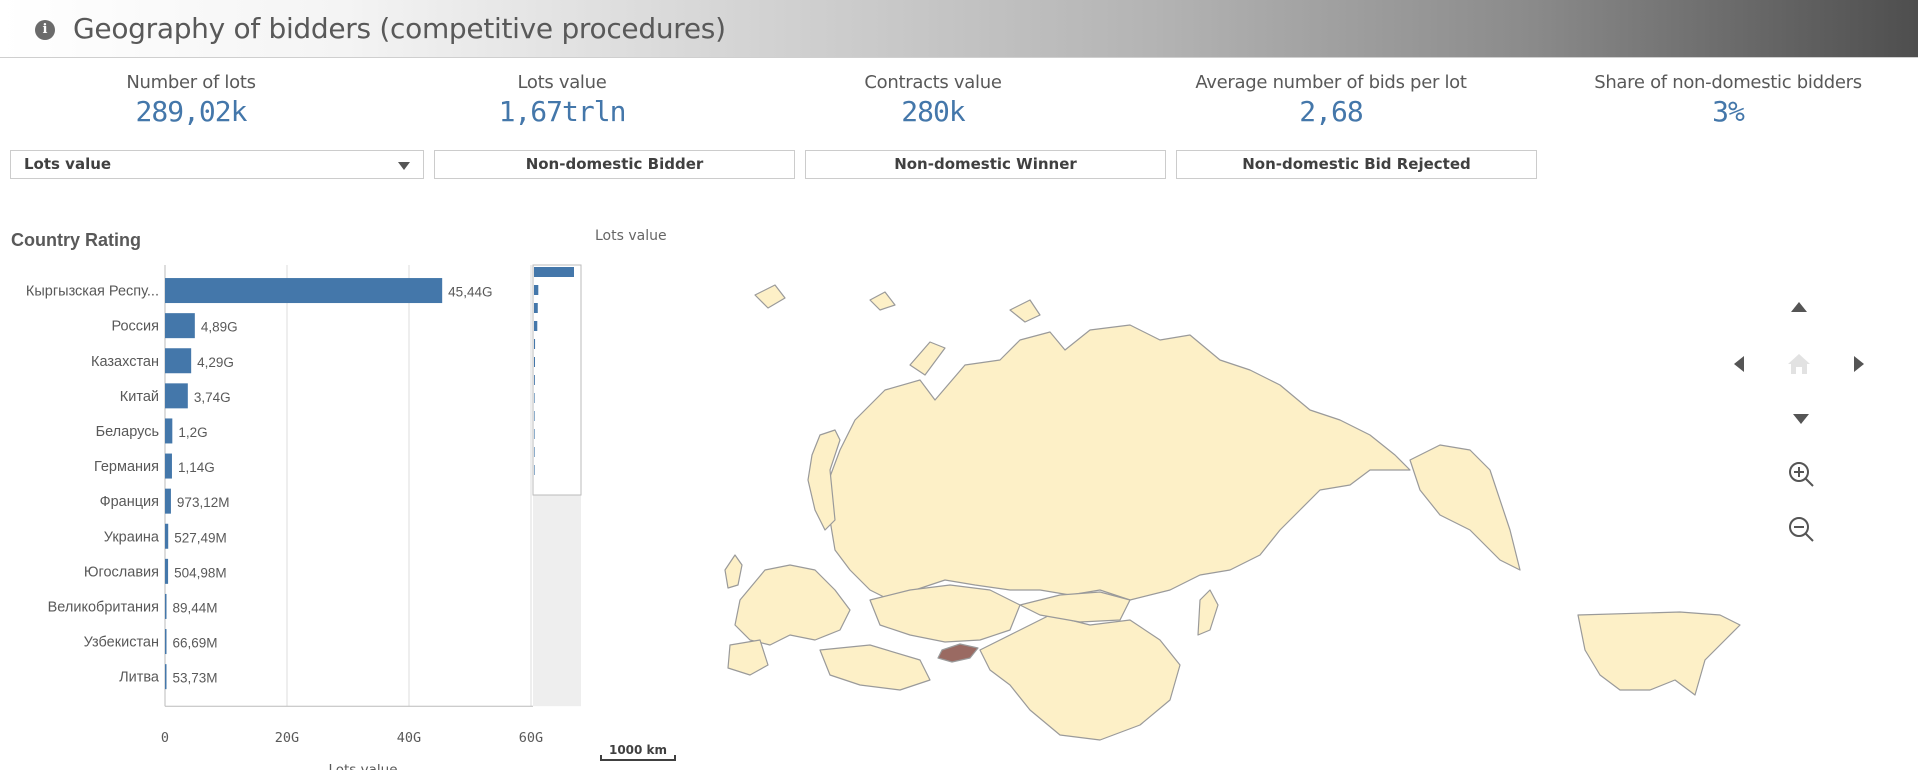 This screenshot has height=780, width=1918. Describe the element at coordinates (470, 292) in the screenshot. I see `data-label: 45,44G` at that location.